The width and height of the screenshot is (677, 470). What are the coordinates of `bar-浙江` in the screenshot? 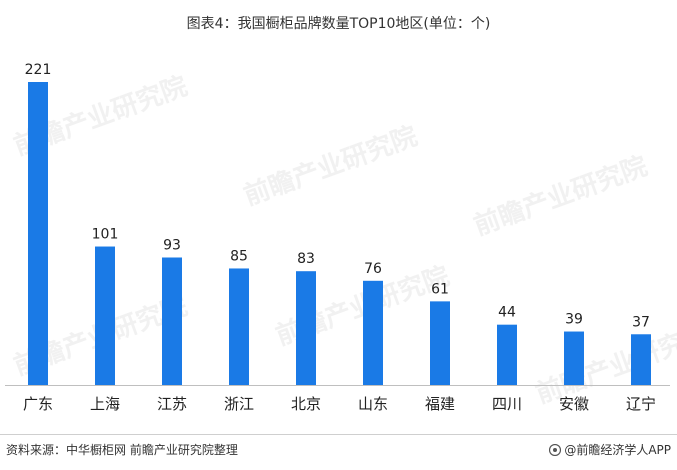 It's located at (239, 326).